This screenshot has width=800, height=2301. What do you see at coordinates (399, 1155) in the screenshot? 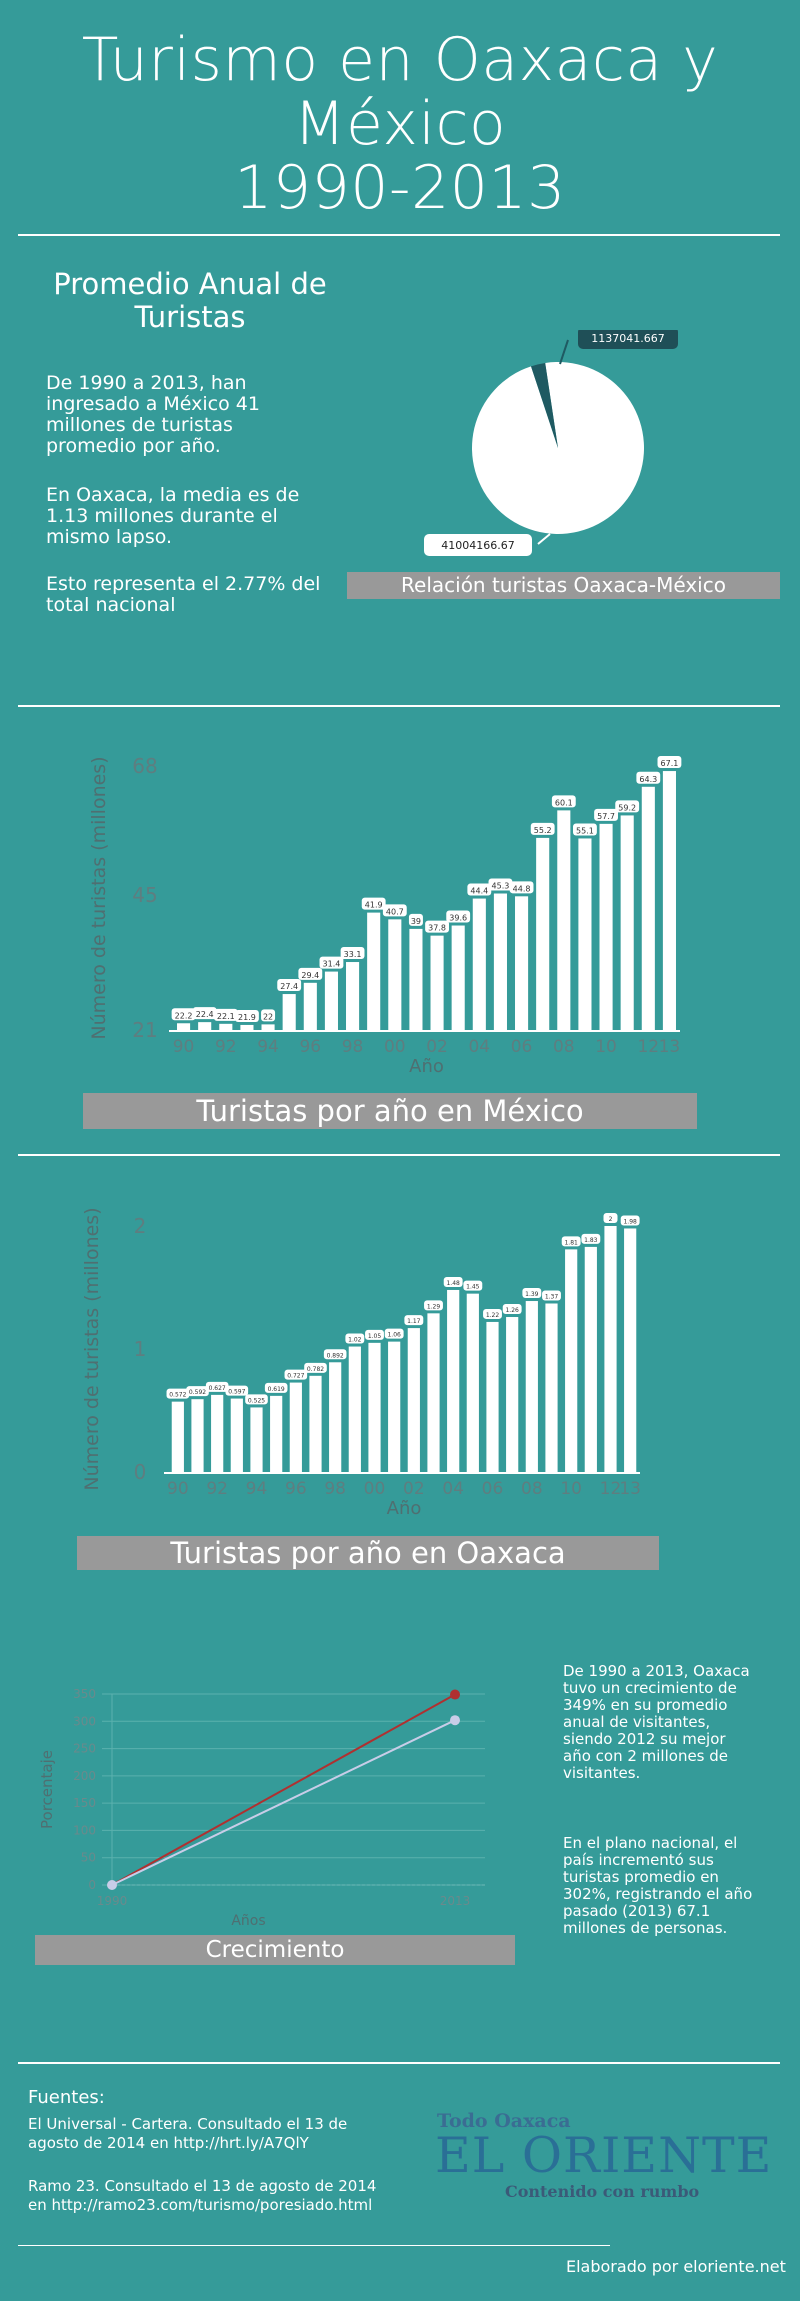
I see `divider` at bounding box center [399, 1155].